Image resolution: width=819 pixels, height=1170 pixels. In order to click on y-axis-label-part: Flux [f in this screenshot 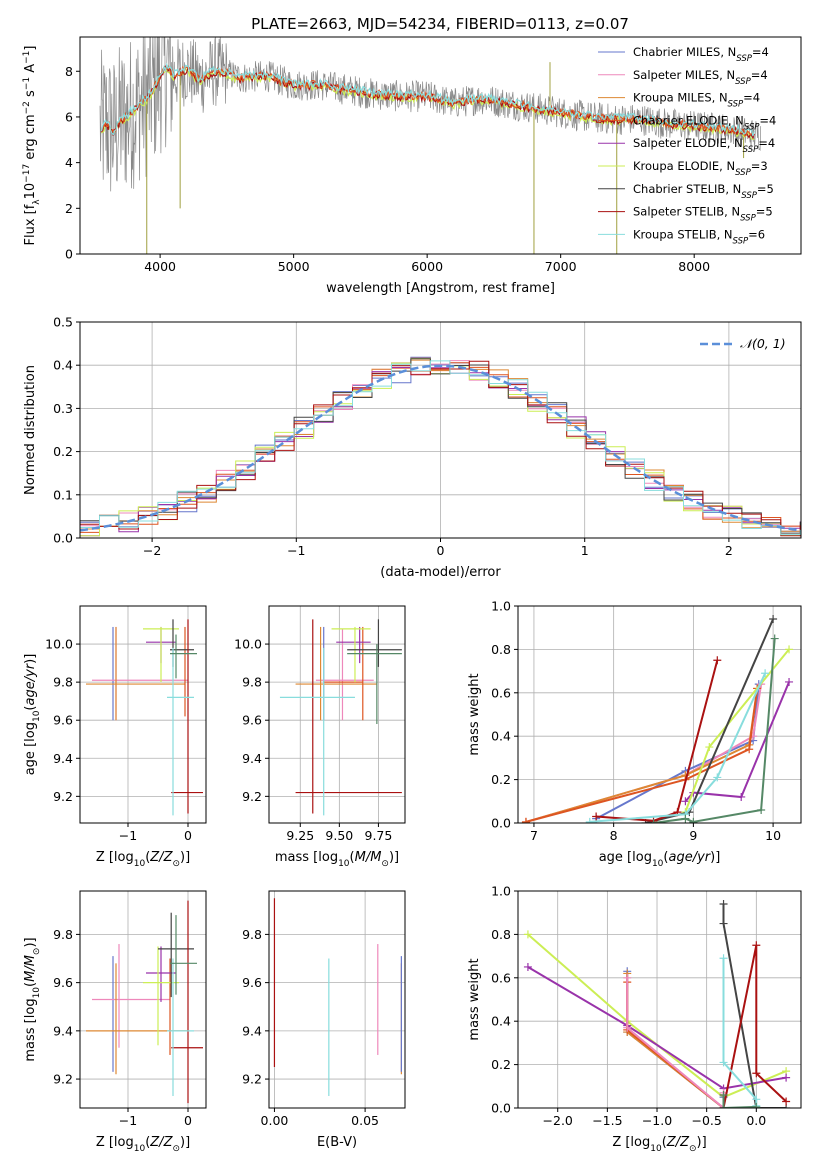, I will do `click(30, 224)`.